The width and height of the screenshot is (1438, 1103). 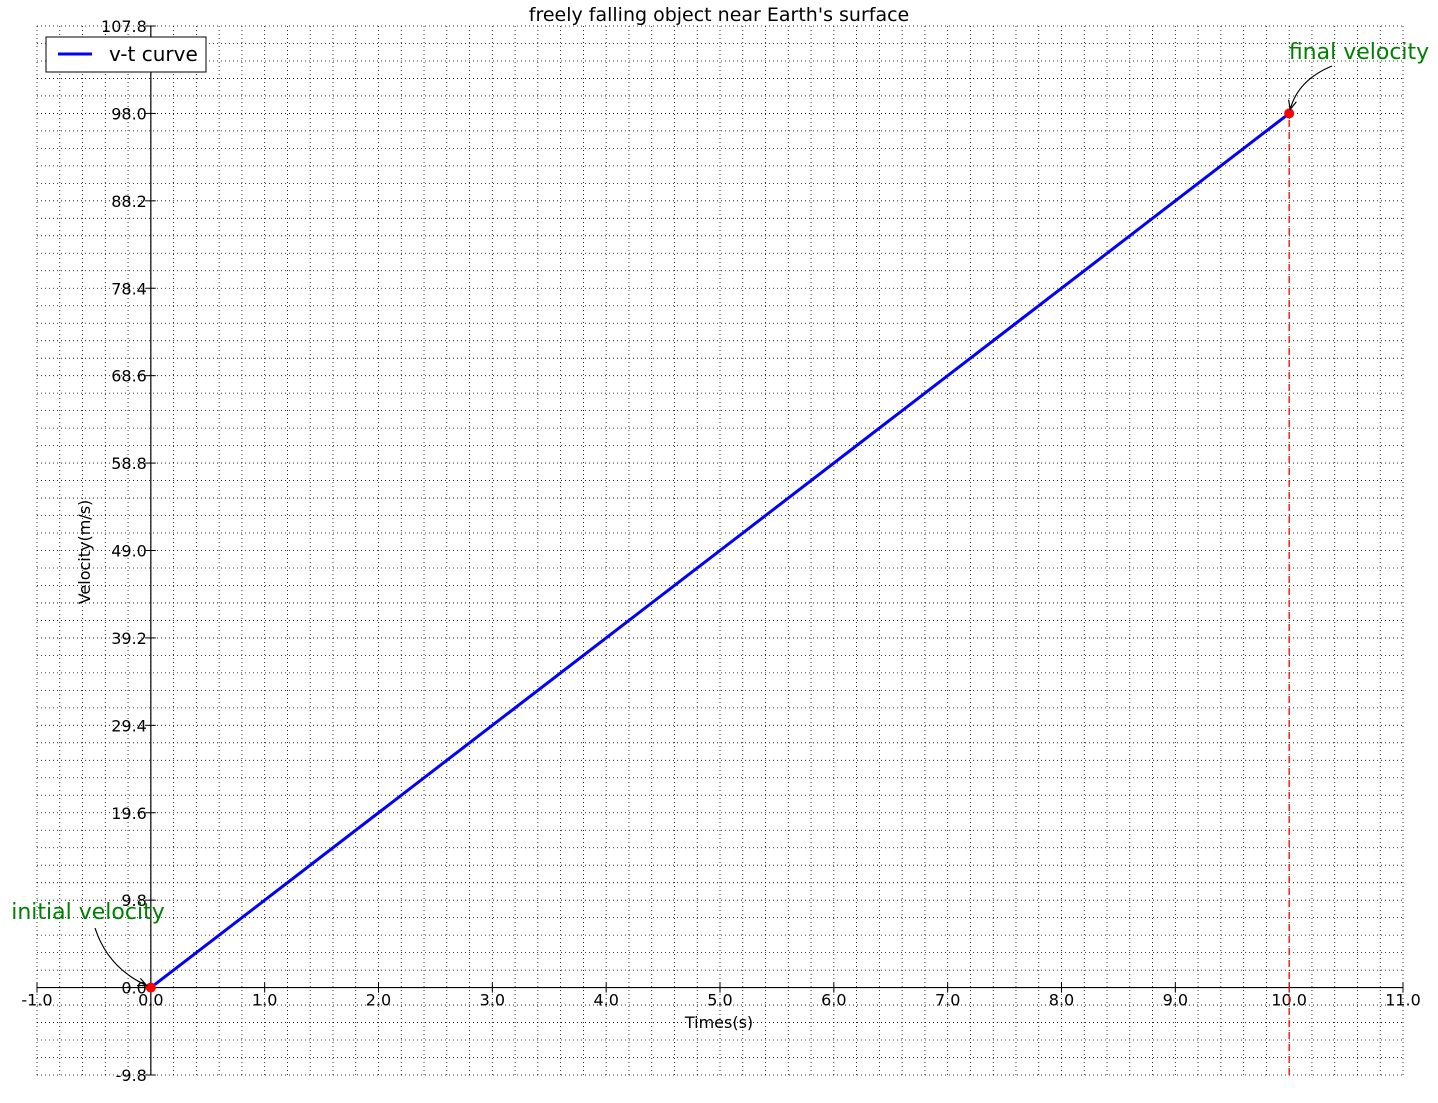 What do you see at coordinates (129, 813) in the screenshot?
I see `y-tick-label: 19.6` at bounding box center [129, 813].